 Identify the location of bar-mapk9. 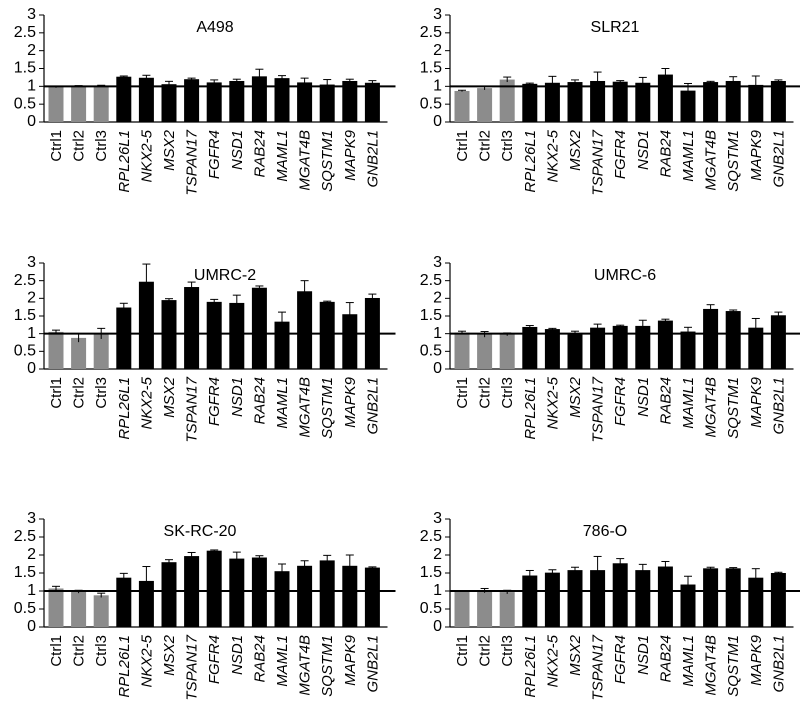
(756, 348).